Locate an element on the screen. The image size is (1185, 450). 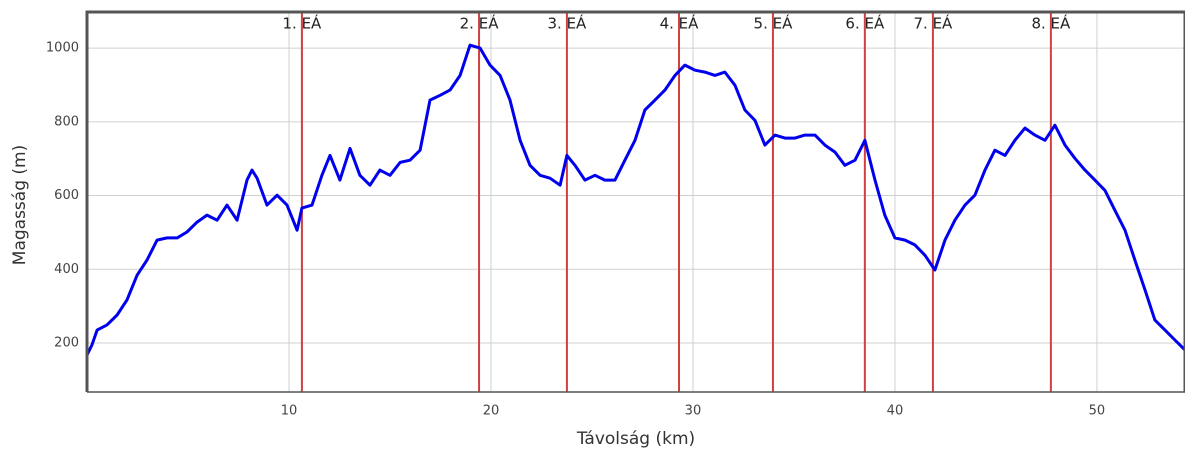
x-tick-label: 20 is located at coordinates (491, 411).